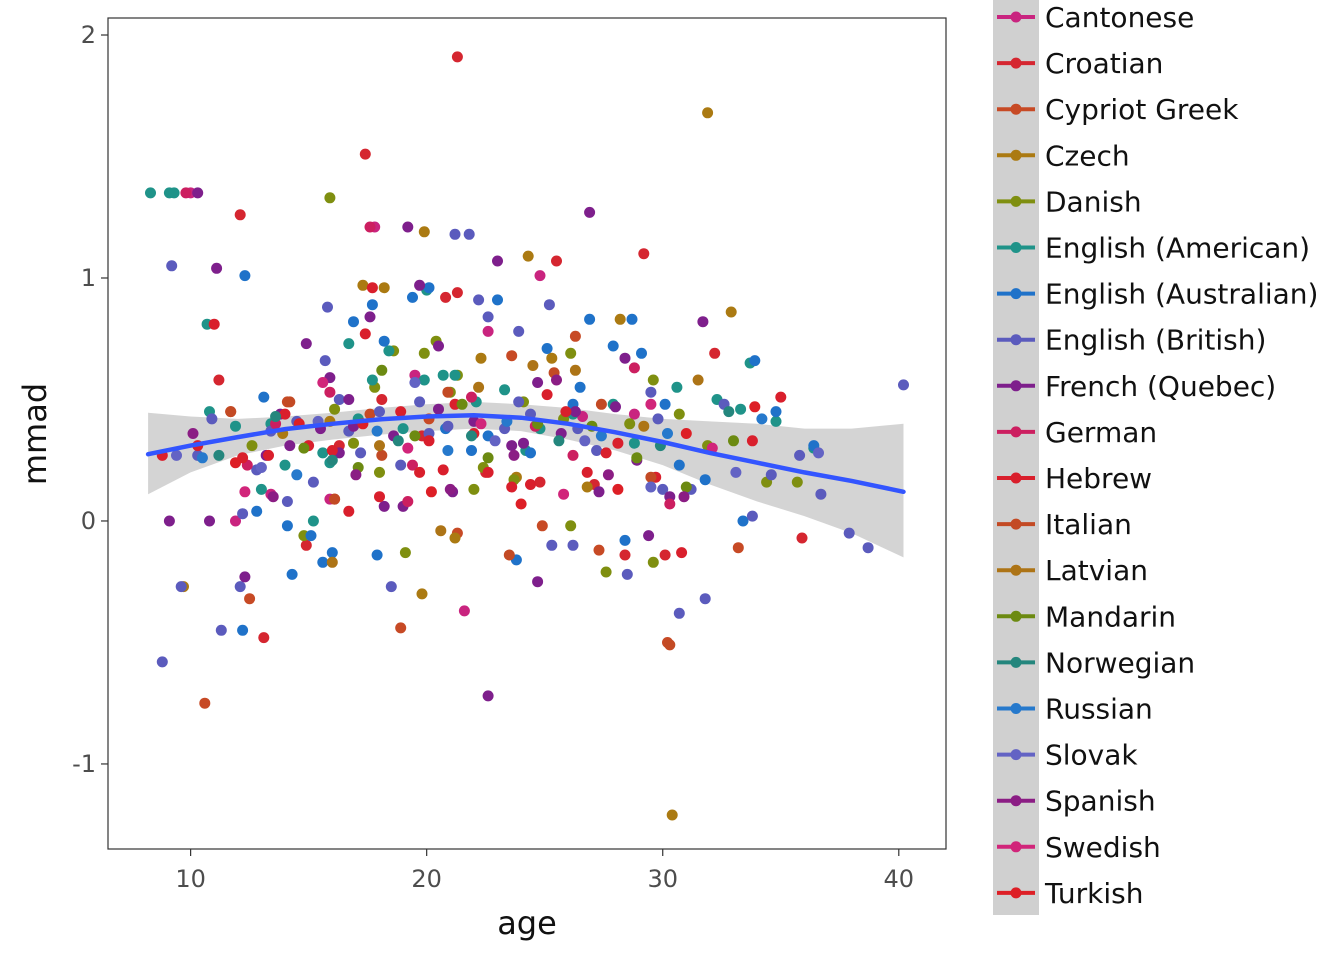  What do you see at coordinates (1155, 340) in the screenshot?
I see `legend-label: English (British)` at bounding box center [1155, 340].